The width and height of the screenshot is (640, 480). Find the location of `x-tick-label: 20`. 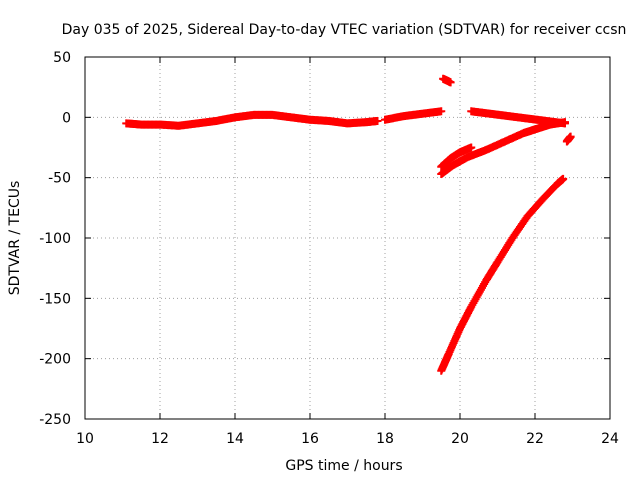

x-tick-label: 20 is located at coordinates (460, 439).